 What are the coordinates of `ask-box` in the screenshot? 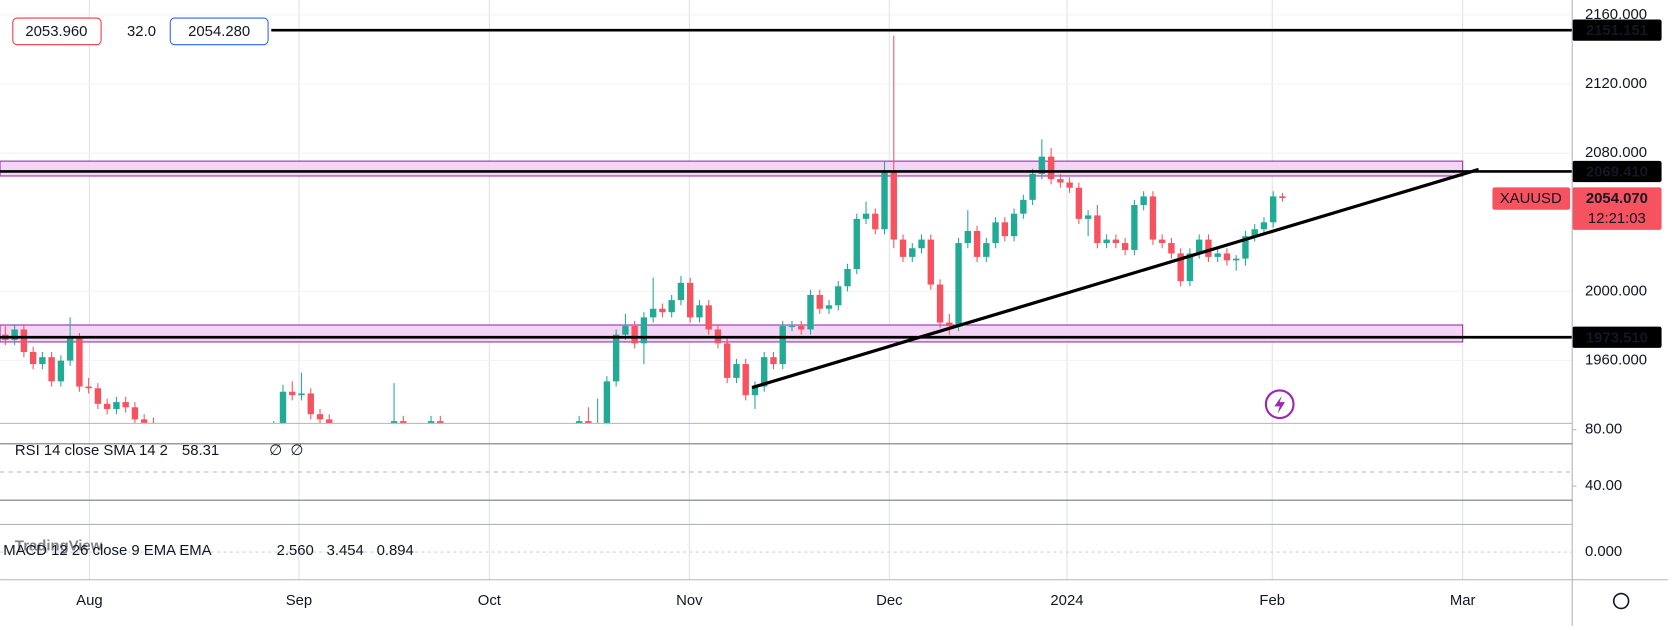 It's located at (219, 31).